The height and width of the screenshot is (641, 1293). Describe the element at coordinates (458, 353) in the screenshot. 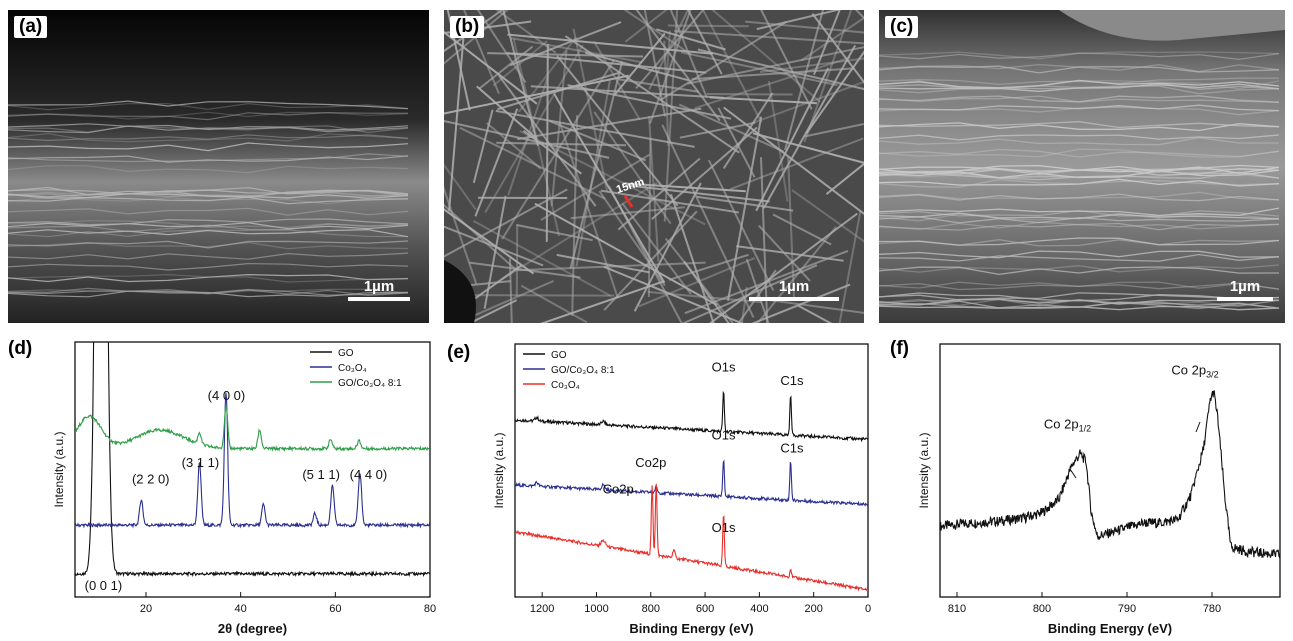

I see `panel-label-e: (e)` at that location.